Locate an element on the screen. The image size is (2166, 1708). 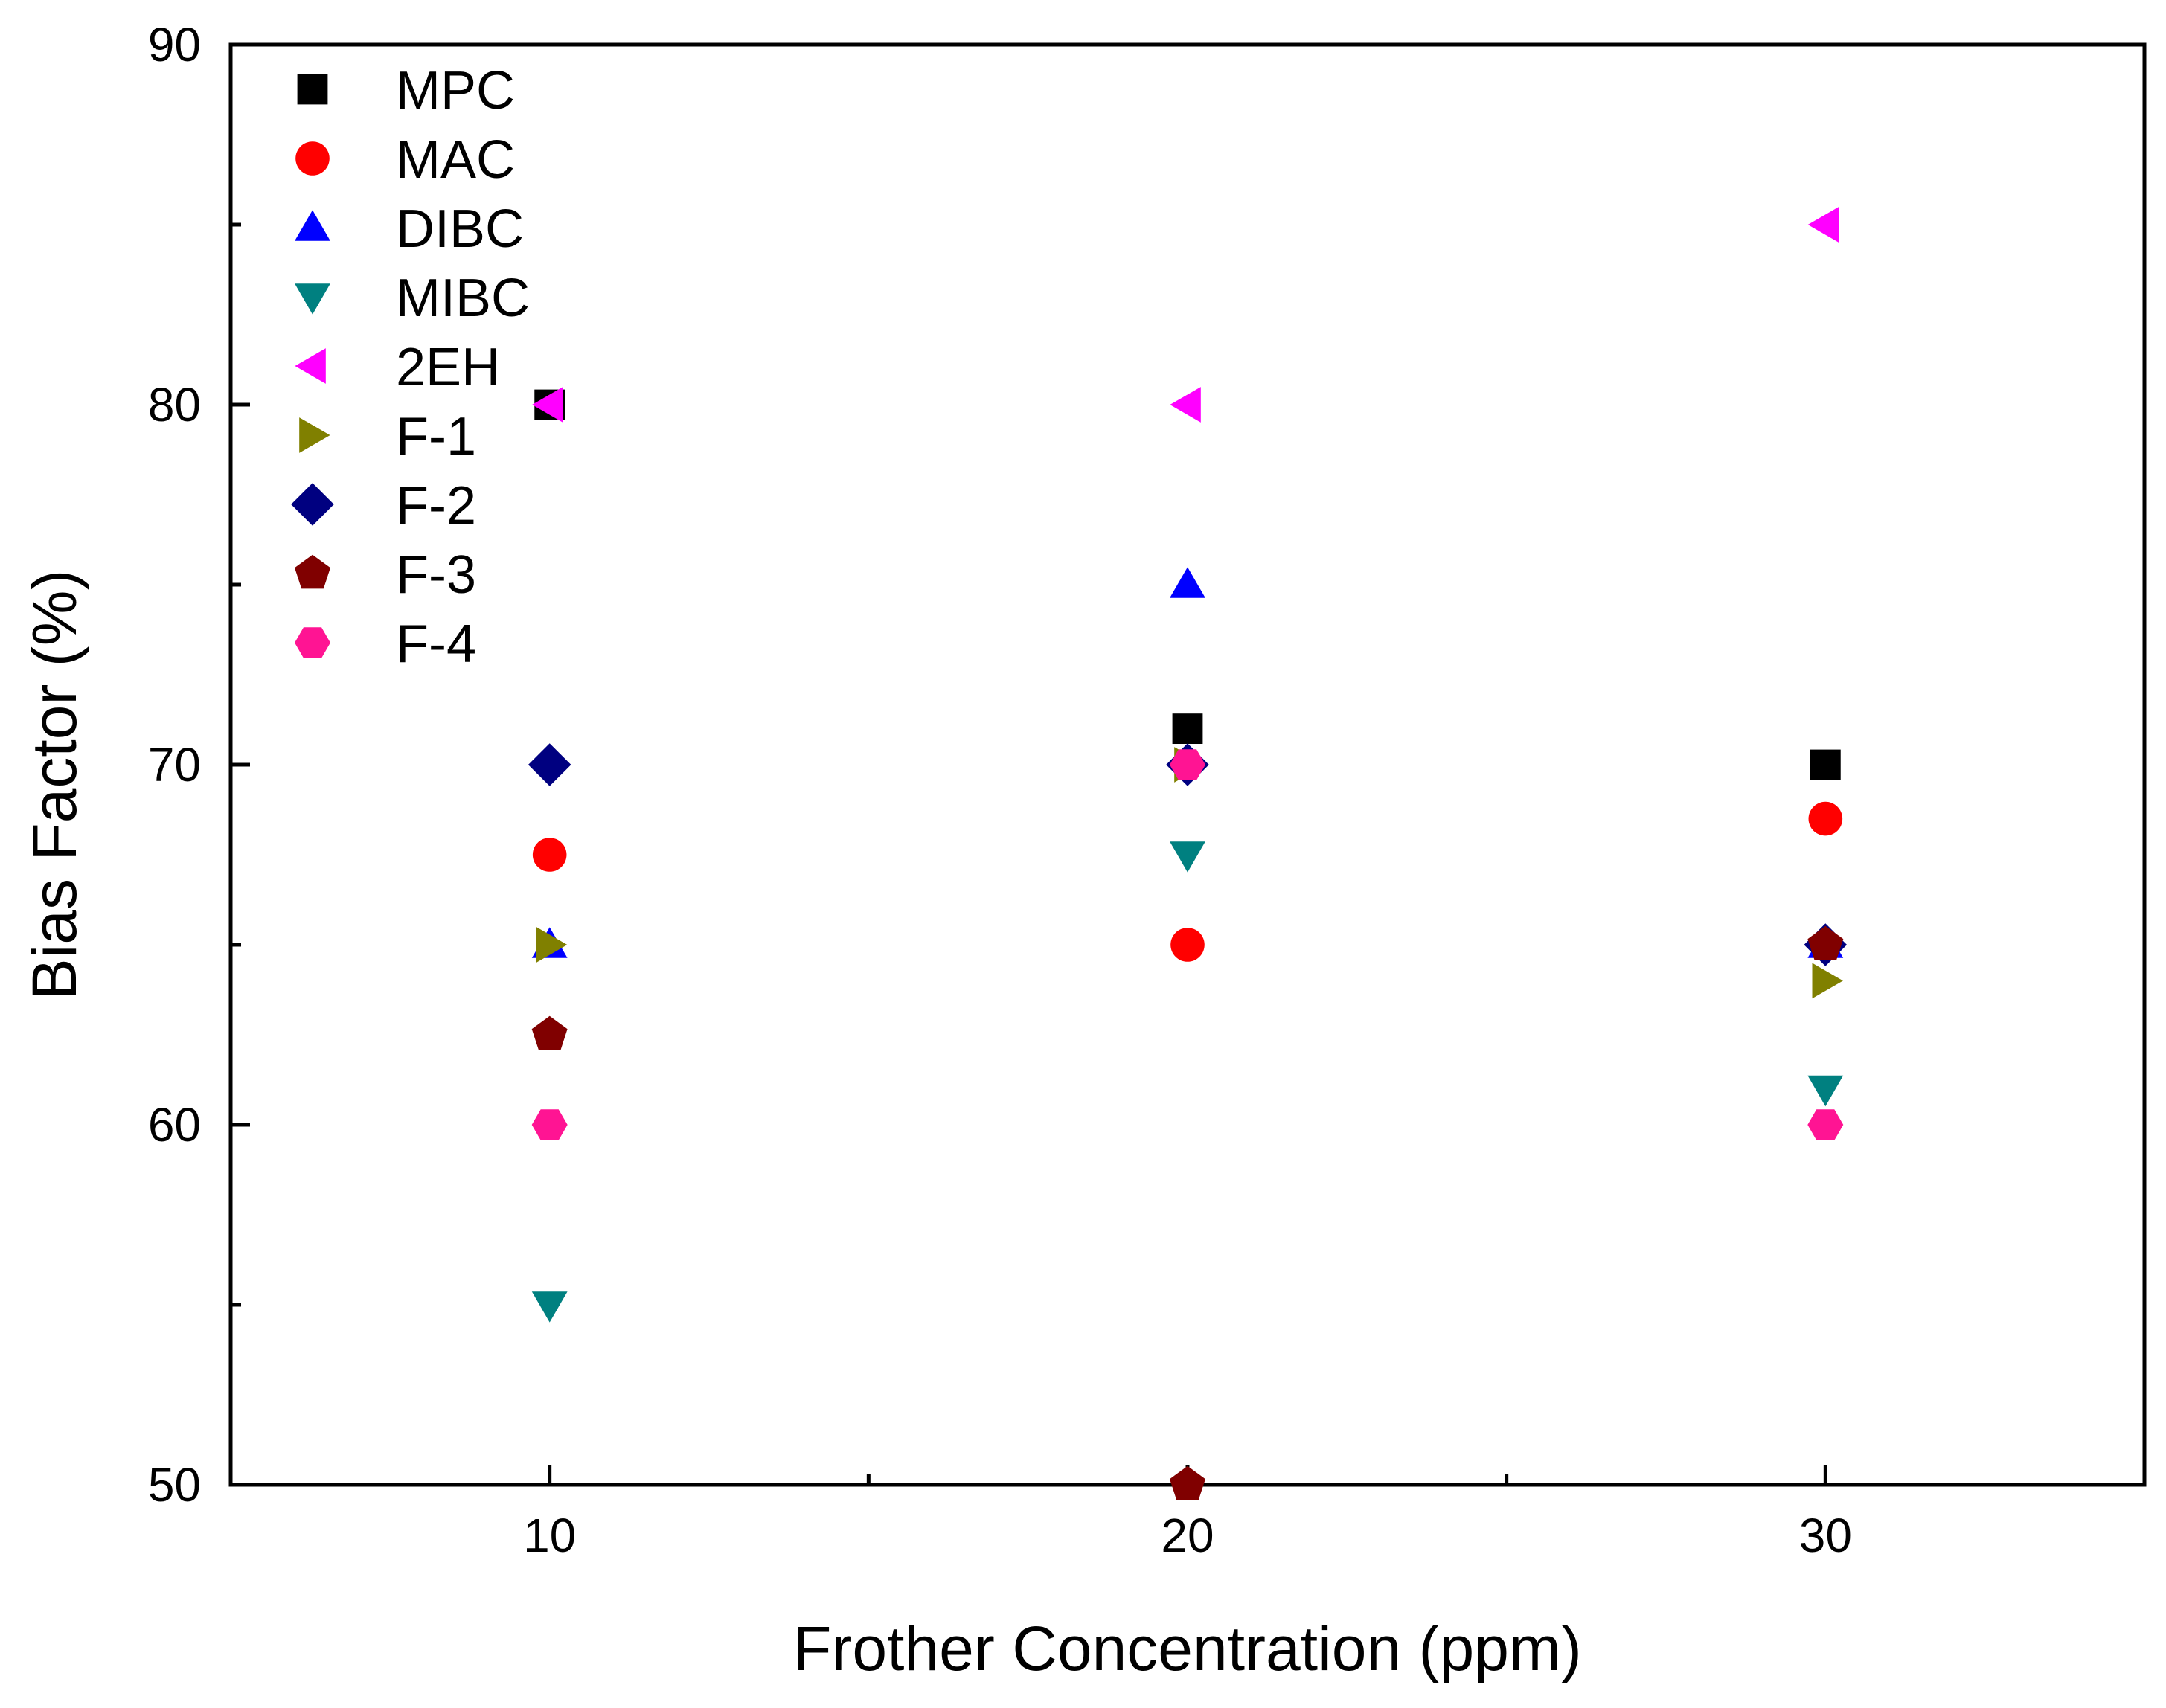
legend-item: F-2 is located at coordinates (383, 506).